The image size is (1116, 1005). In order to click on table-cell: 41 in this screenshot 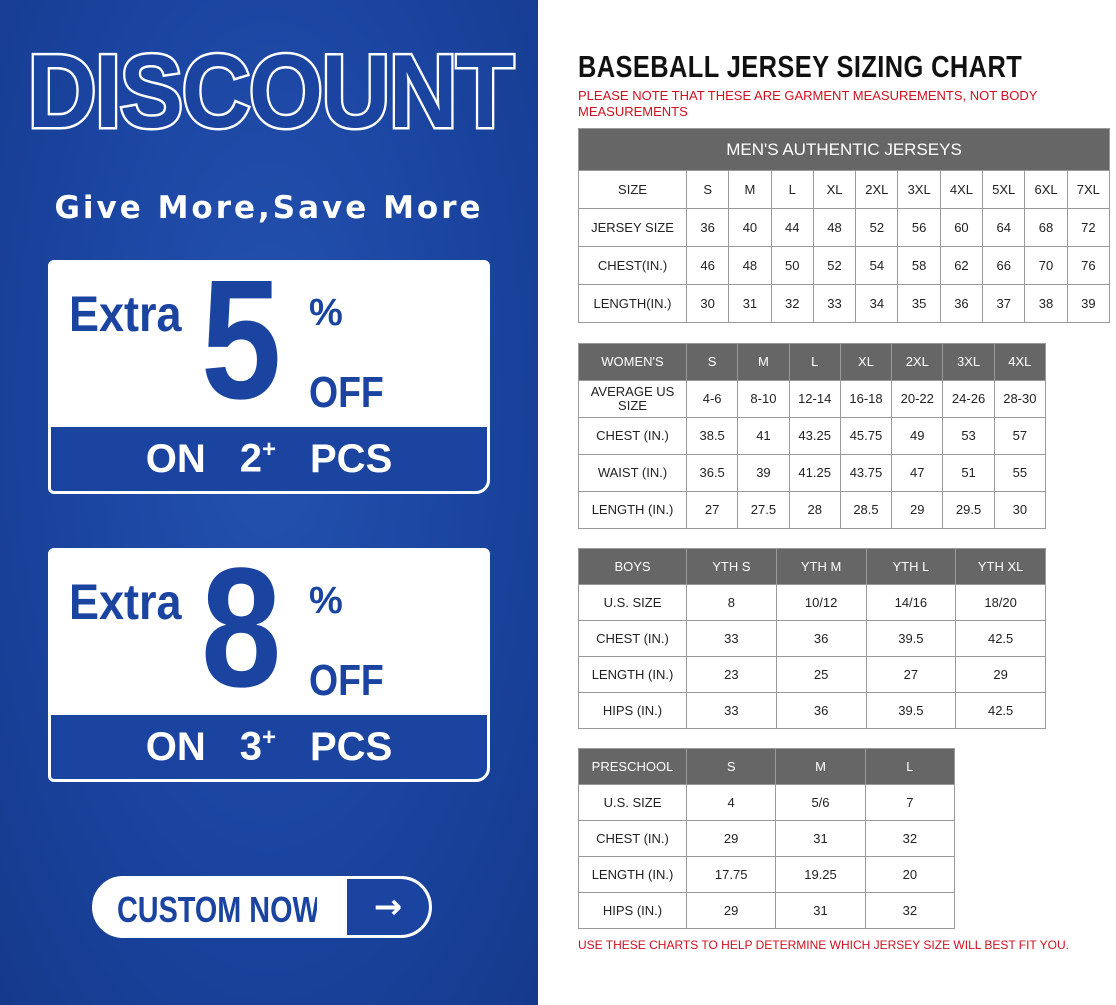, I will do `click(763, 436)`.